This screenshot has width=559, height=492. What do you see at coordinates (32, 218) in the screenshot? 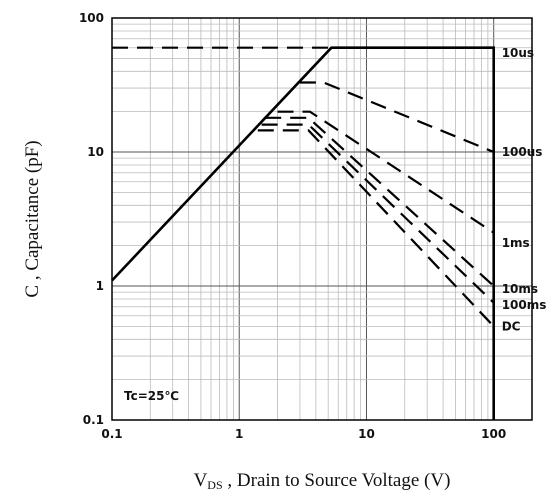
I see `y-axis-title: C , Capacitance (pF)` at bounding box center [32, 218].